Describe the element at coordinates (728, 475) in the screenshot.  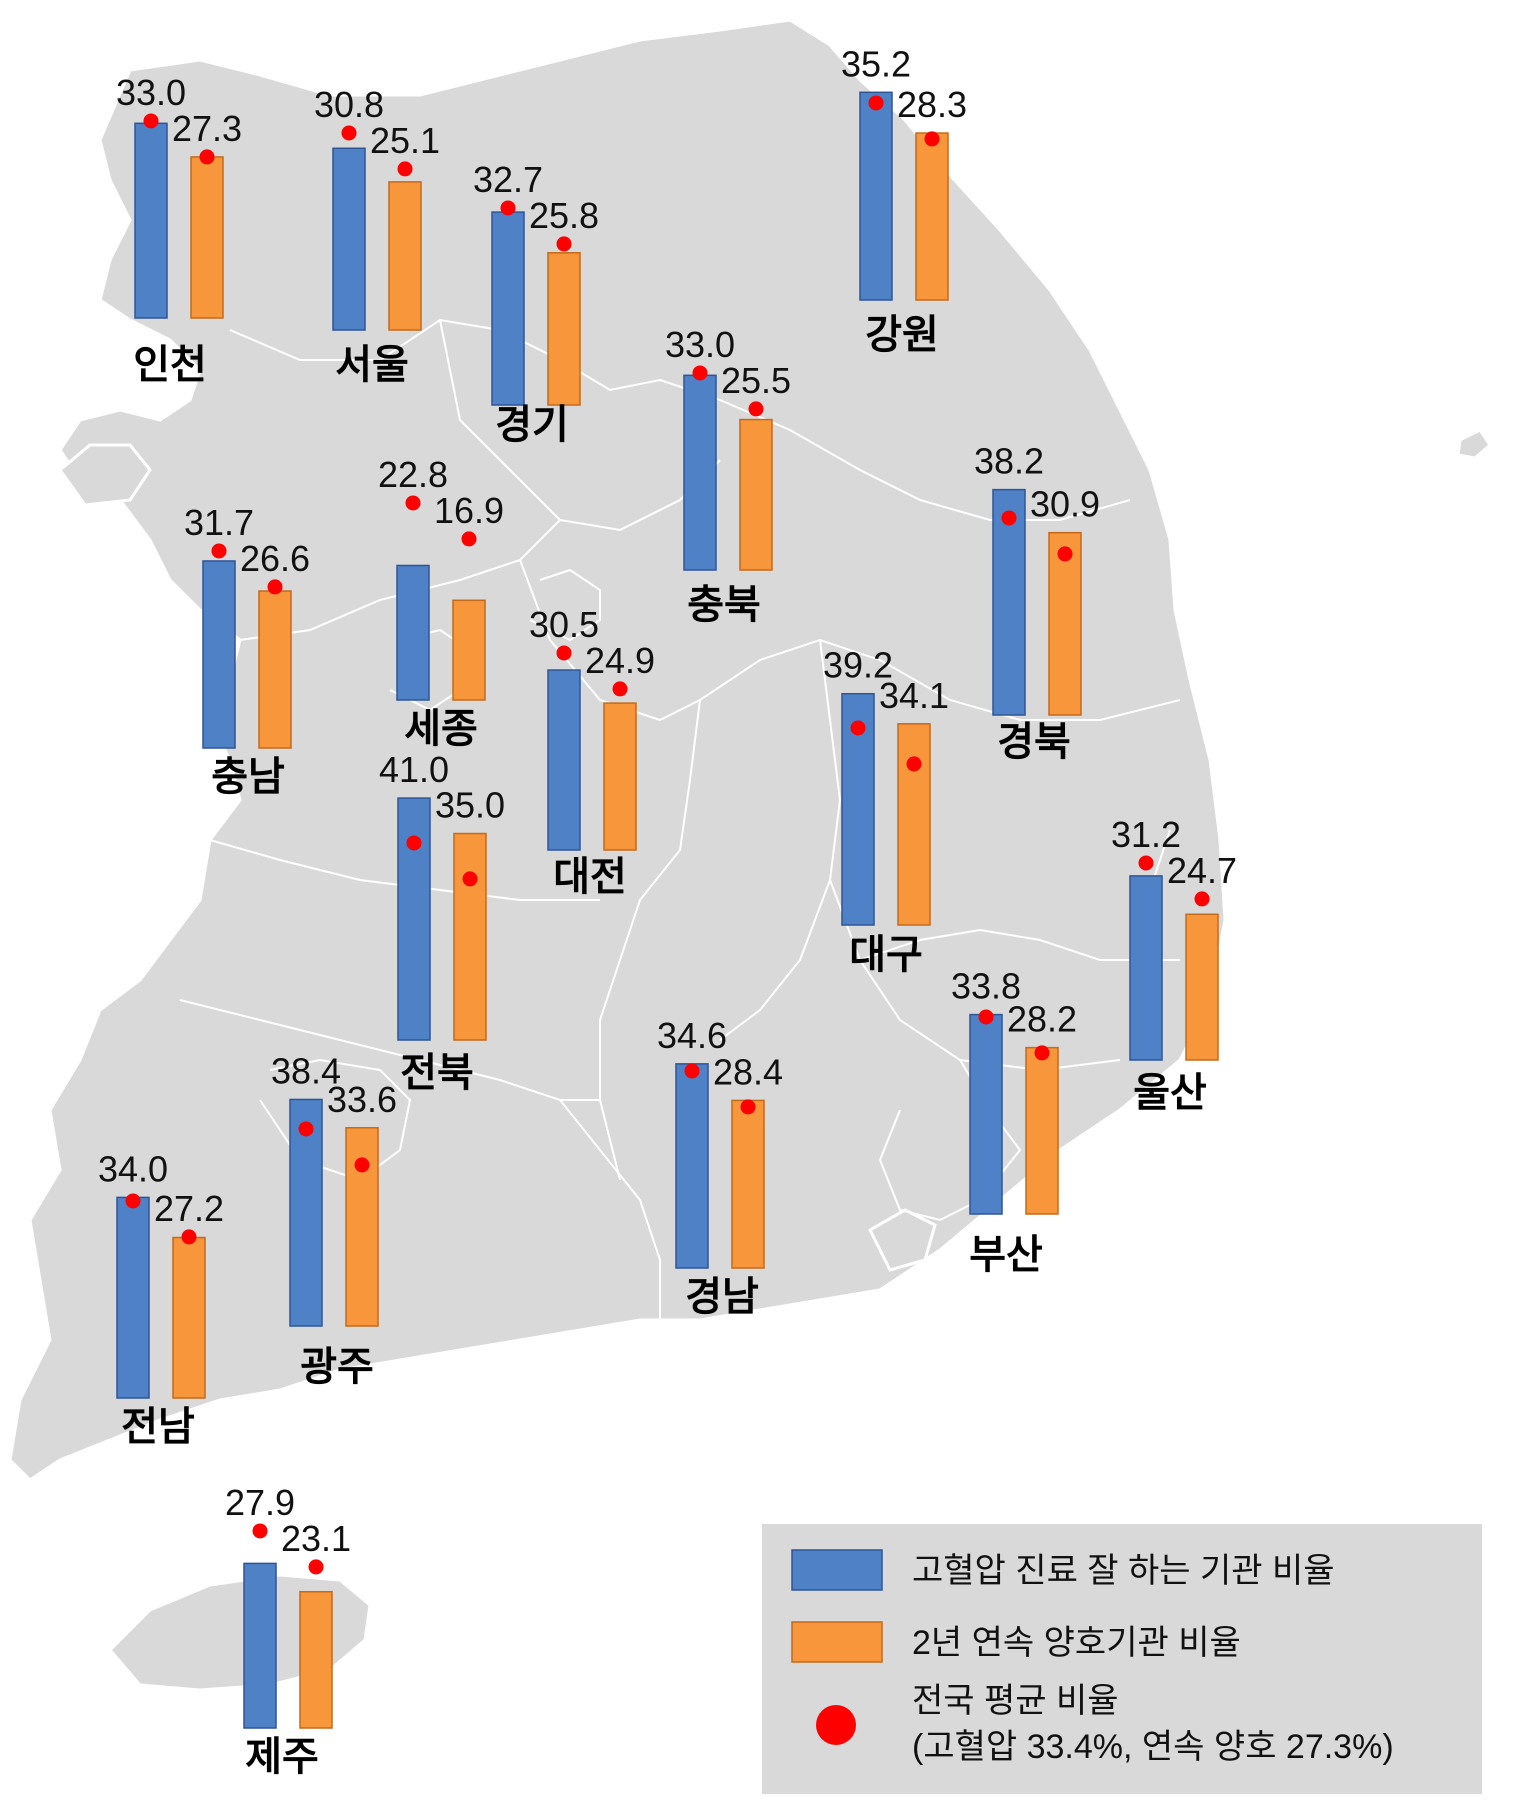
I see `region-group: 33.025.5 충북` at that location.